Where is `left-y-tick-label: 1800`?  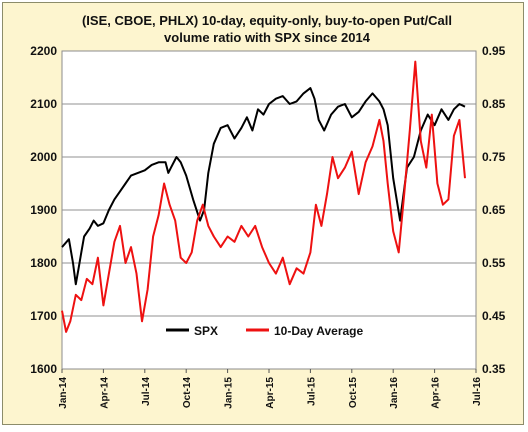
left-y-tick-label: 1800 is located at coordinates (43, 263).